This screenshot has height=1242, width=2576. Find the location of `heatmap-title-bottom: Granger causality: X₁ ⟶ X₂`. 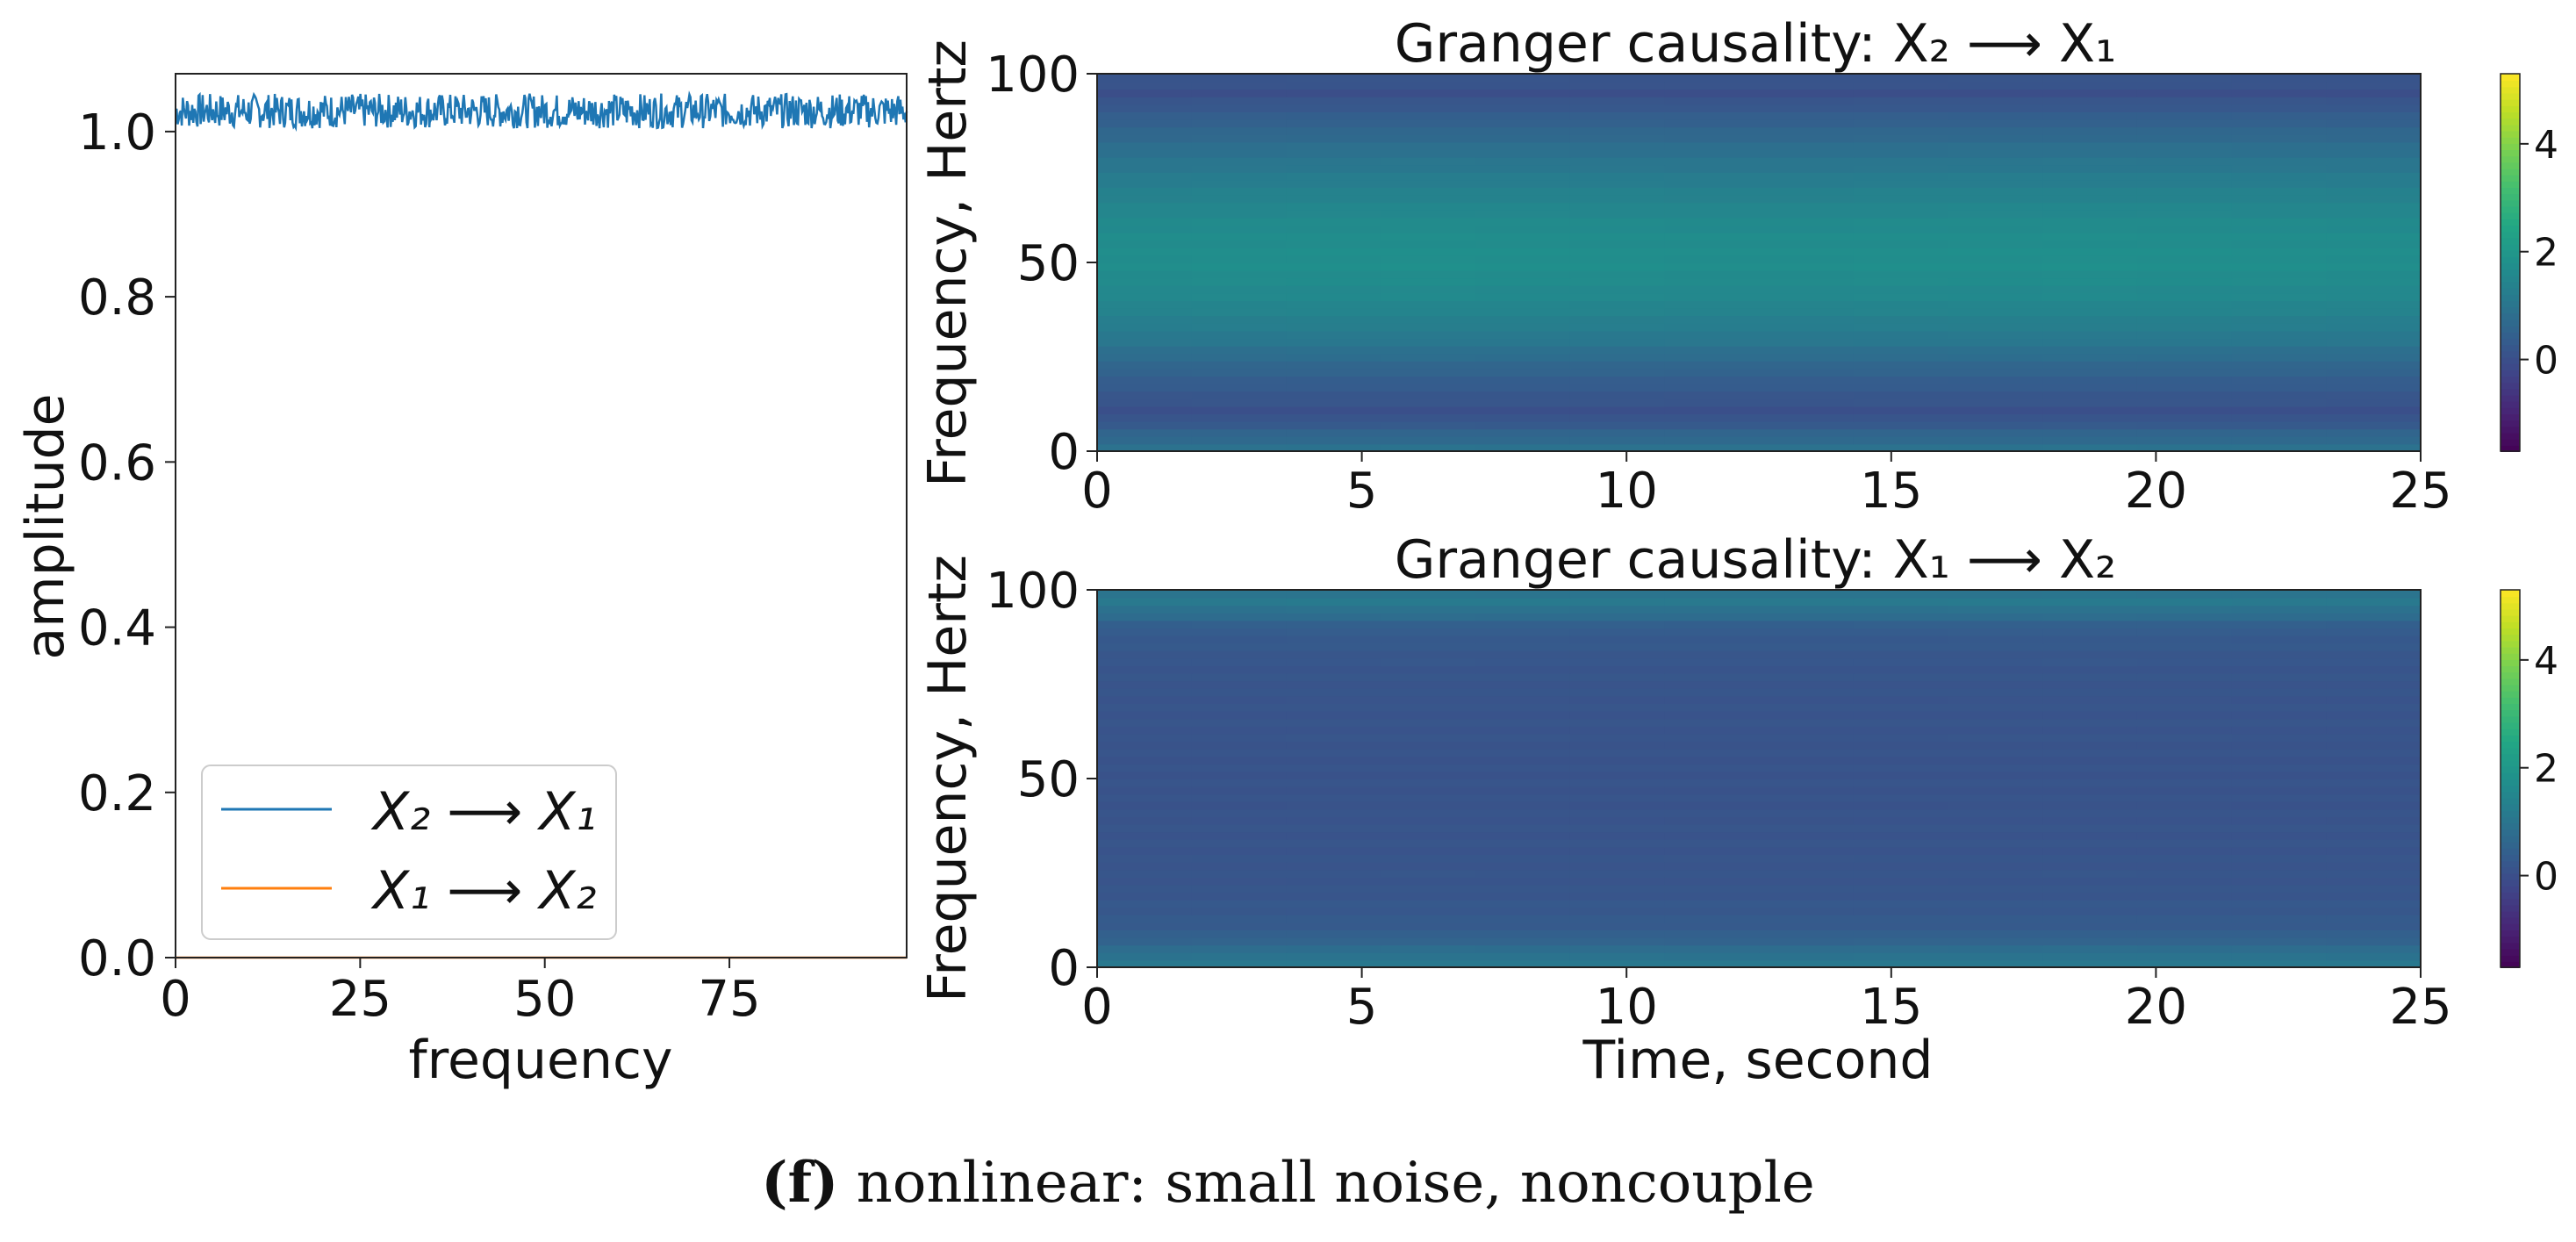

heatmap-title-bottom: Granger causality: X₁ ⟶ X₂ is located at coordinates (1756, 560).